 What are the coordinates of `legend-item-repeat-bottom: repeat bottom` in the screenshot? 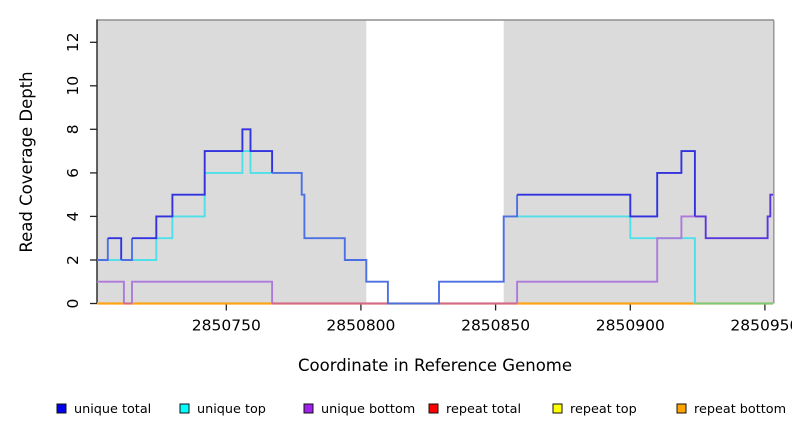 It's located at (731, 409).